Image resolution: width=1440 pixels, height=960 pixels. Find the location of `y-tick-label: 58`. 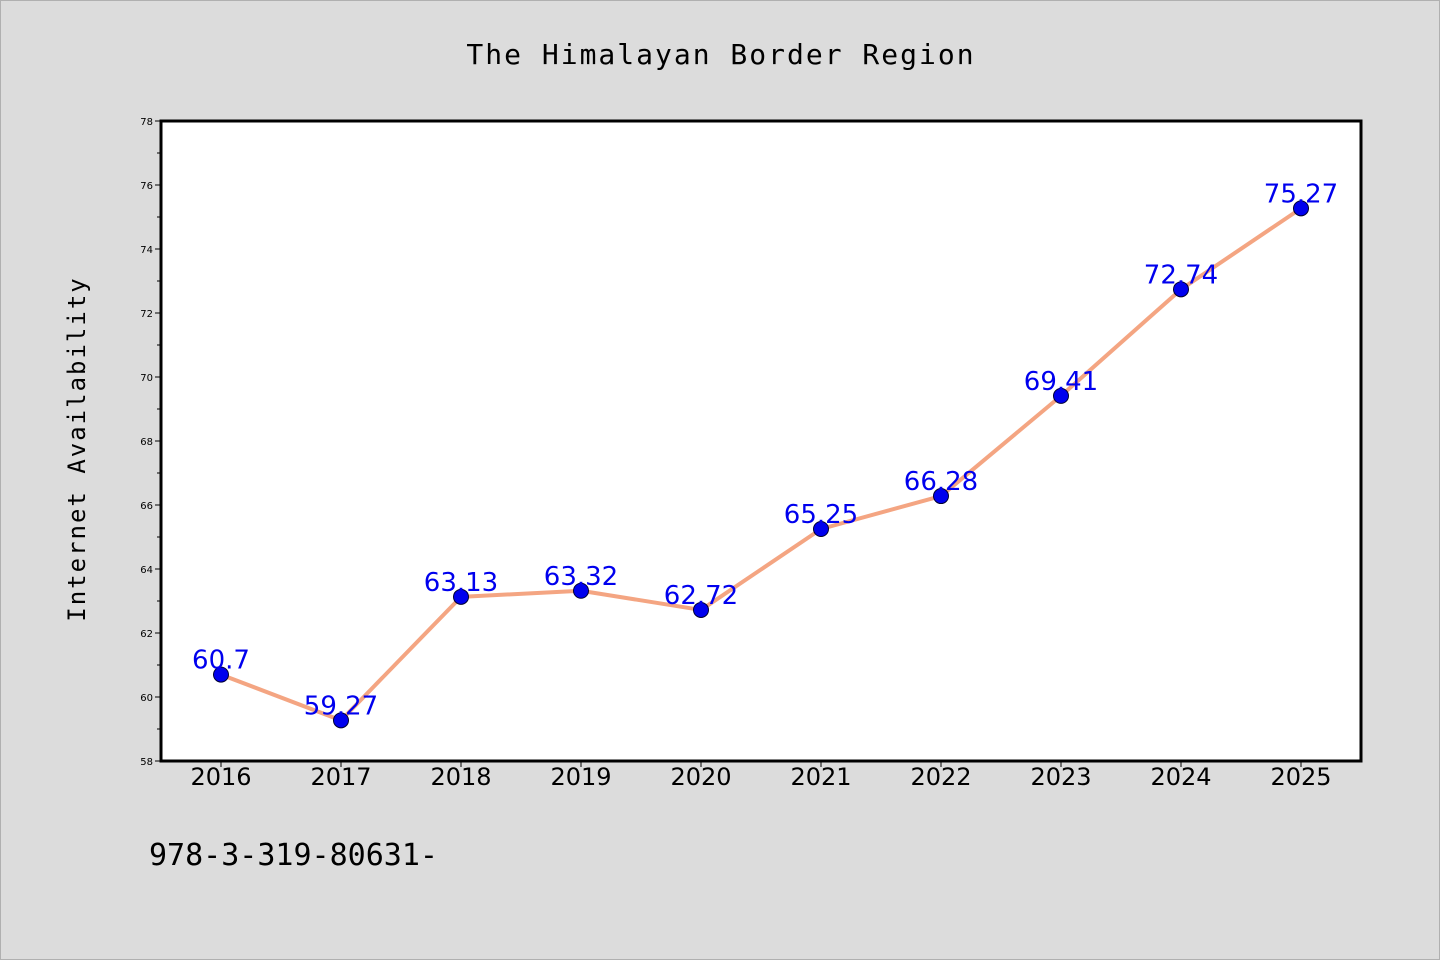

y-tick-label: 58 is located at coordinates (146, 762).